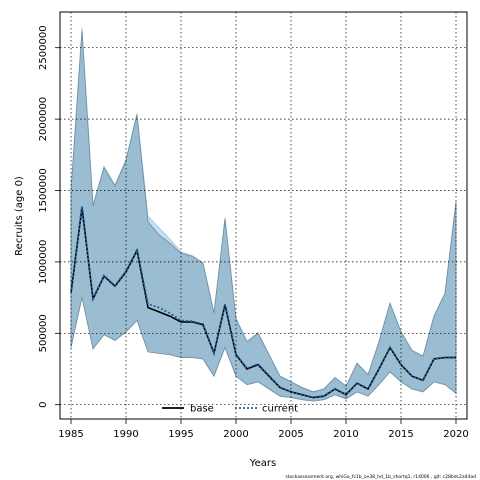 The image size is (480, 480). I want to click on x-tick-label: 1990, so click(125, 434).